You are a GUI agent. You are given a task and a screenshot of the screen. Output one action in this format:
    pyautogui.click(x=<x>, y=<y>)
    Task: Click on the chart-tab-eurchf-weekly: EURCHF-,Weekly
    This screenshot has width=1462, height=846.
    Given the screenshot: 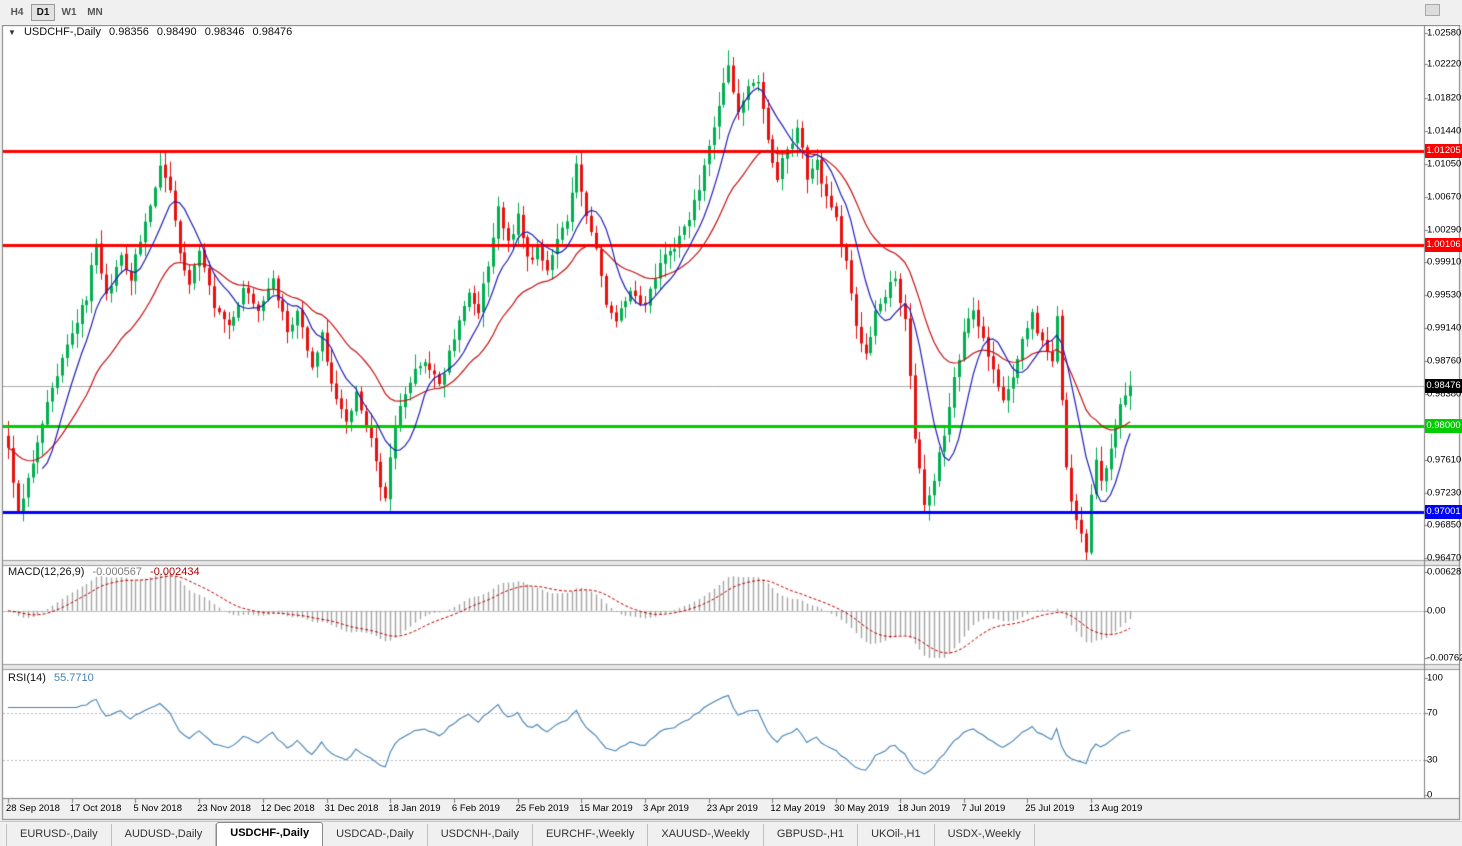 What is the action you would take?
    pyautogui.click(x=591, y=835)
    